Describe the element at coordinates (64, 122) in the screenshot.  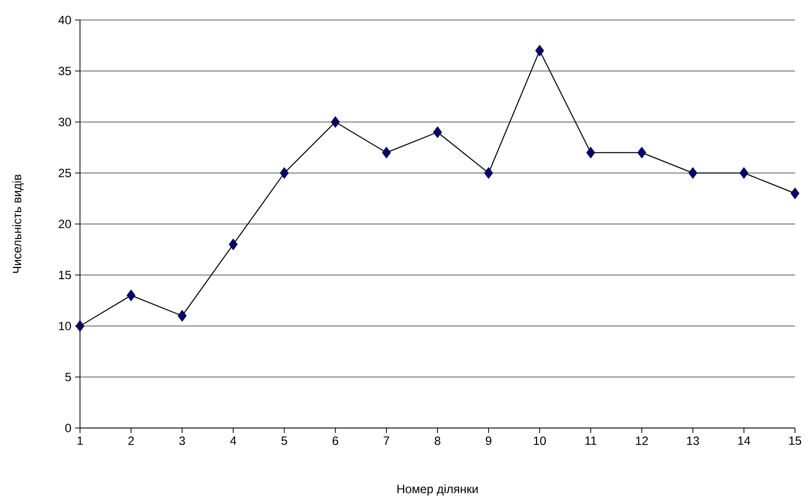
I see `y-tick-label: 30` at that location.